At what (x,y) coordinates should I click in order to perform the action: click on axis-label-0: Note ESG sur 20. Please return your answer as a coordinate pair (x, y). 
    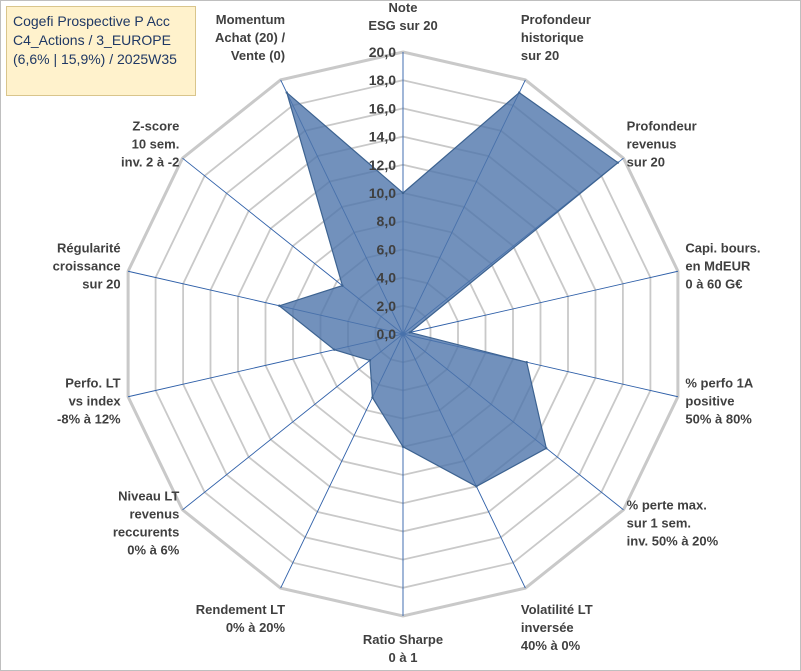
    Looking at the image, I should click on (402, 16).